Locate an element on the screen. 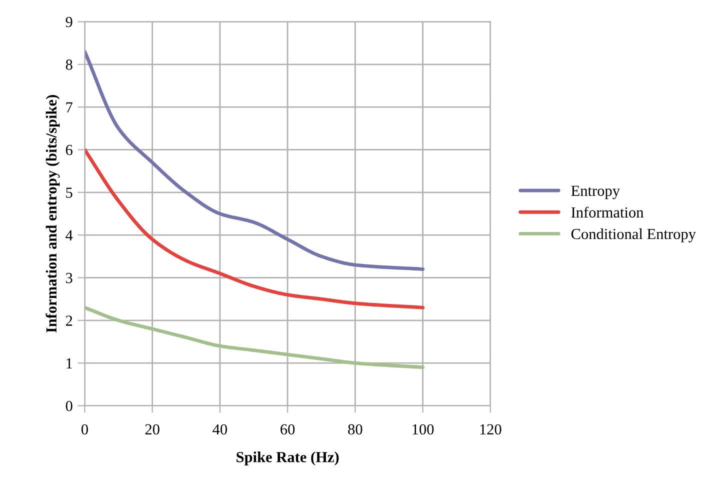 Image resolution: width=718 pixels, height=483 pixels. x-tick-label: 120 is located at coordinates (491, 429).